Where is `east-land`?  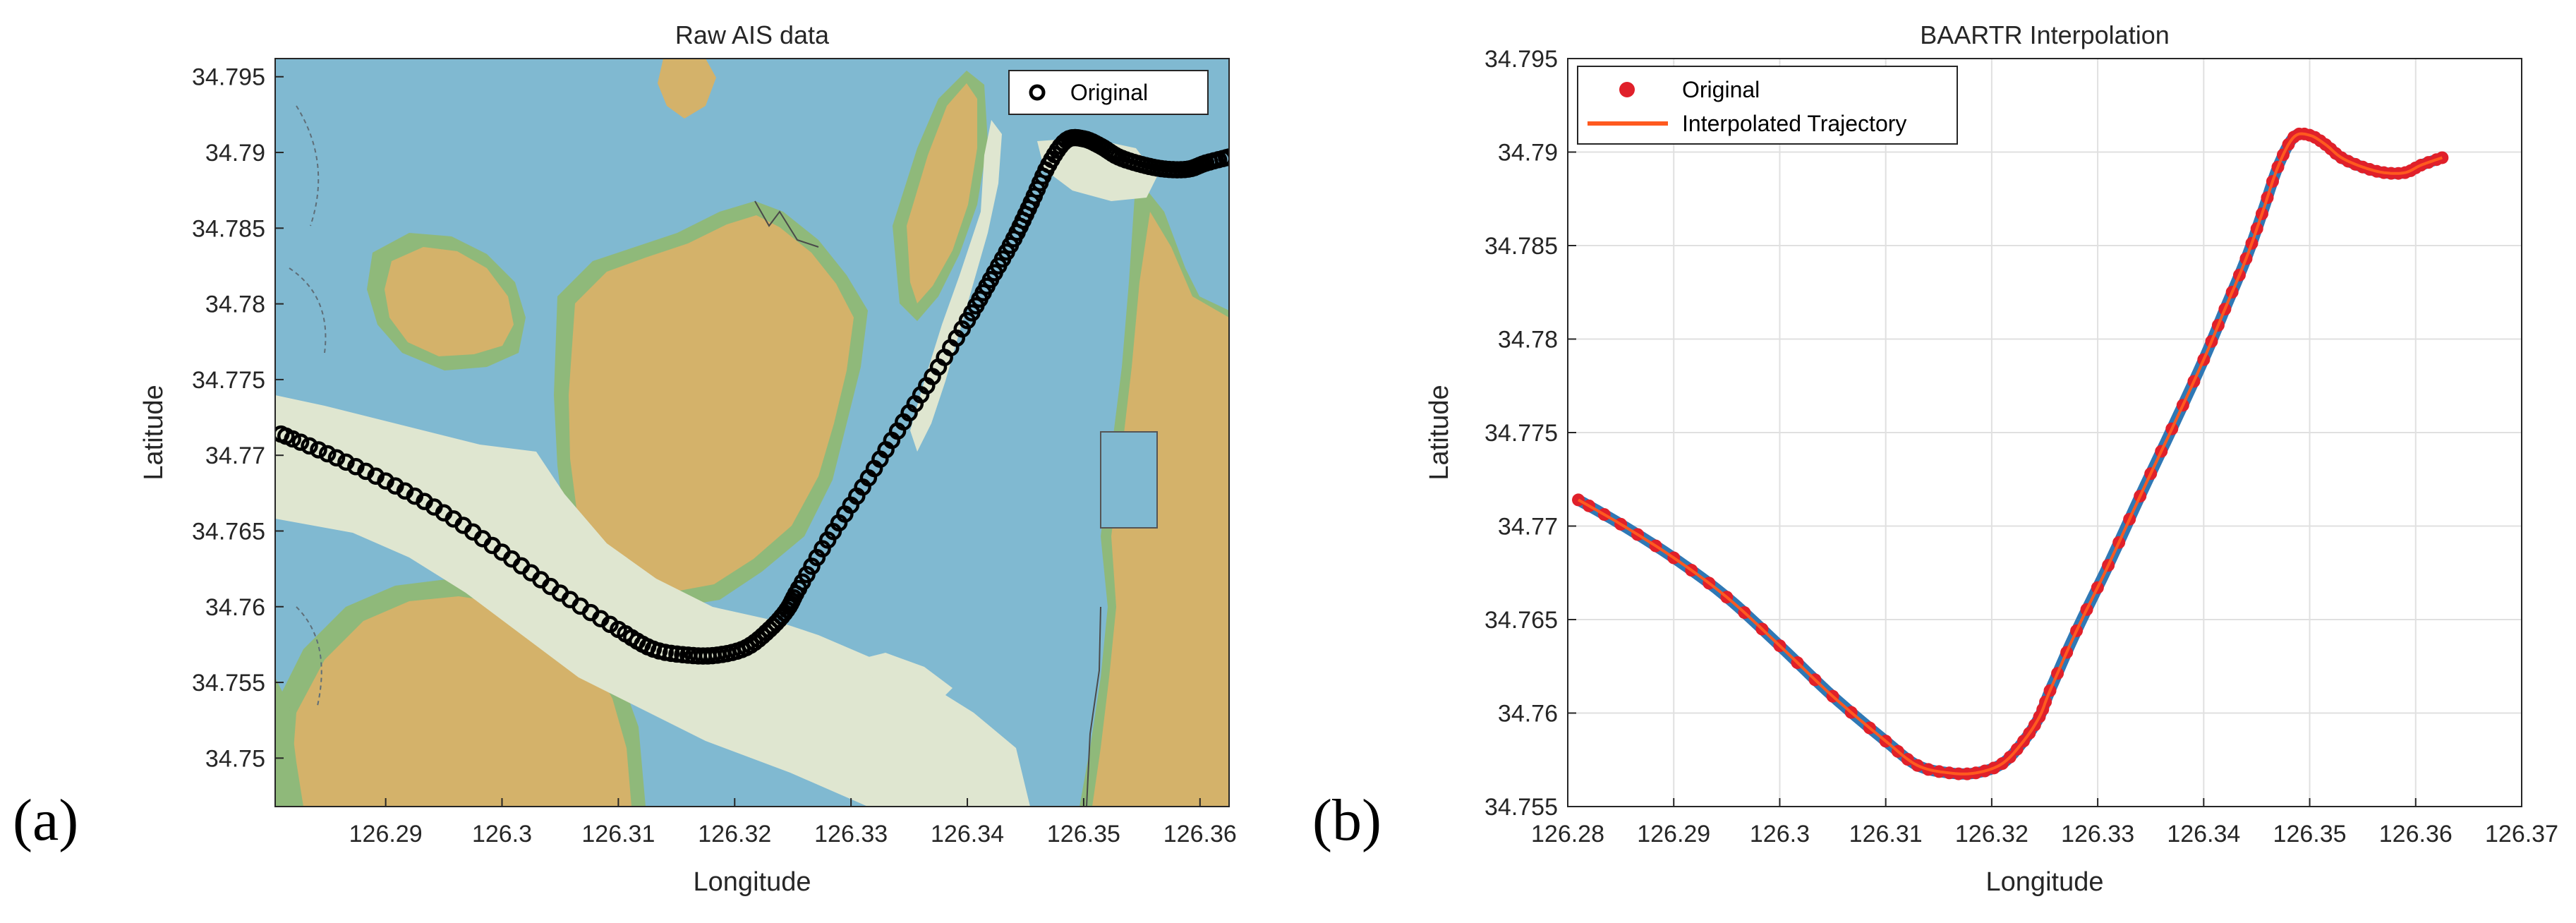
east-land is located at coordinates (1160, 509).